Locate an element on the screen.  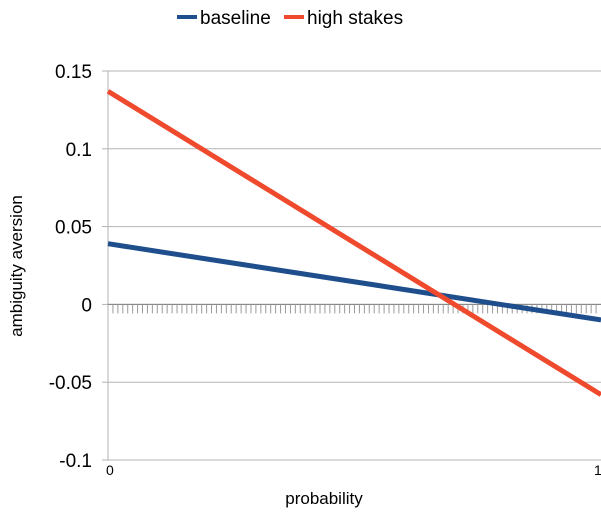
legend-label-baseline: baseline is located at coordinates (235, 18).